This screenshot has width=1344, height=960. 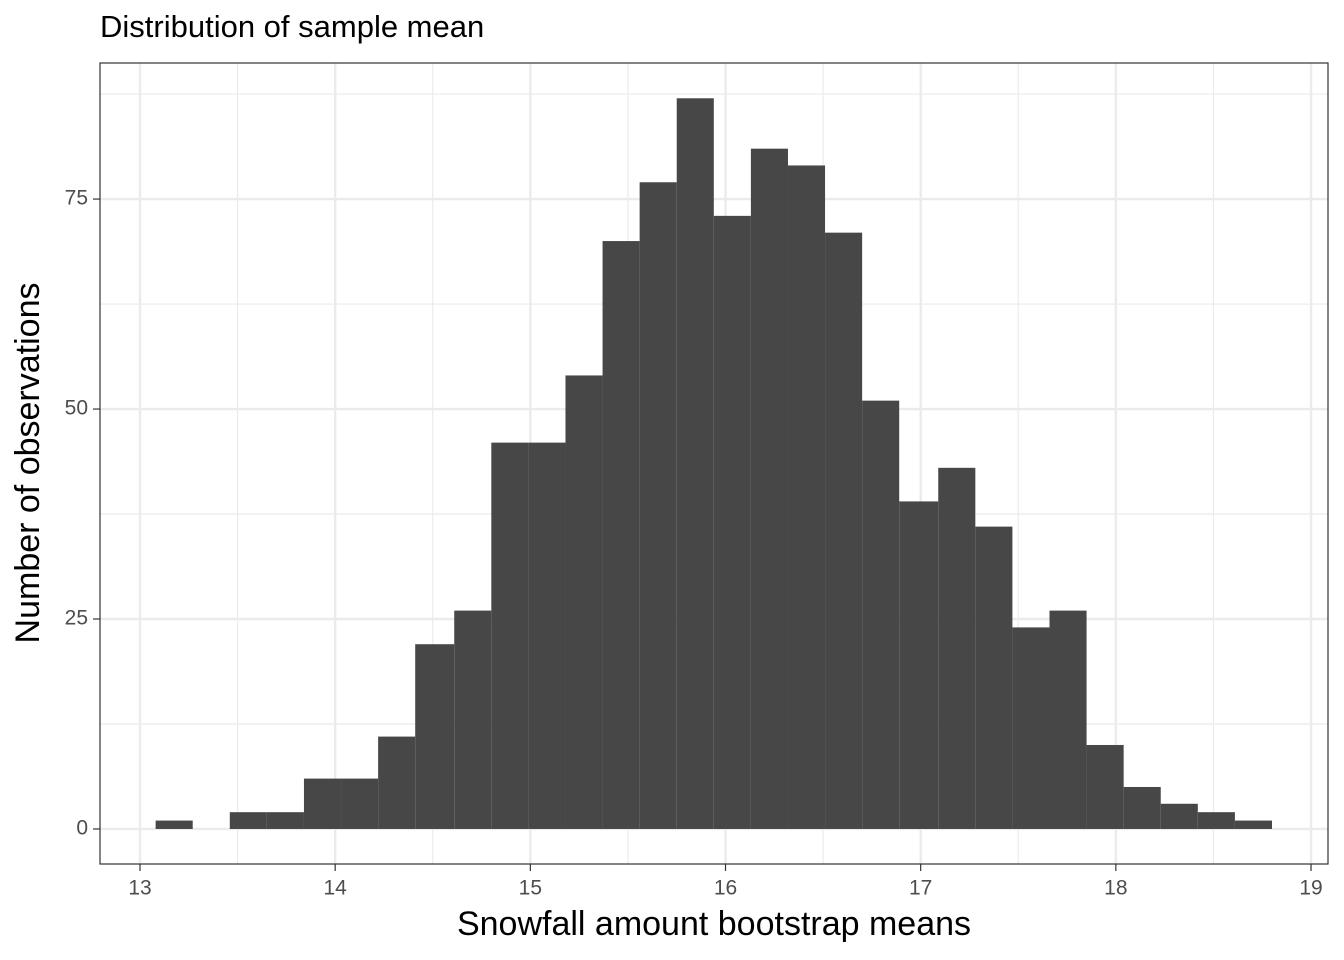 I want to click on x-tick-label: 18, so click(x=1115, y=888).